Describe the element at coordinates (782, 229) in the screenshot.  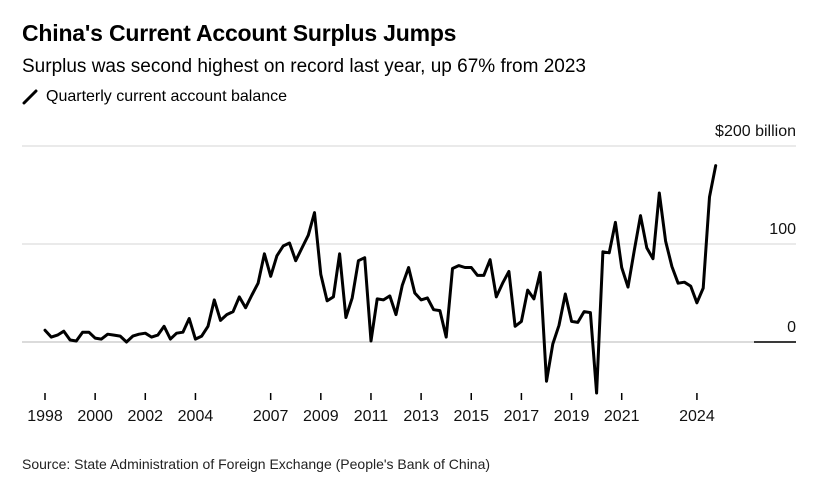
I see `y-tick-label-100: 100` at that location.